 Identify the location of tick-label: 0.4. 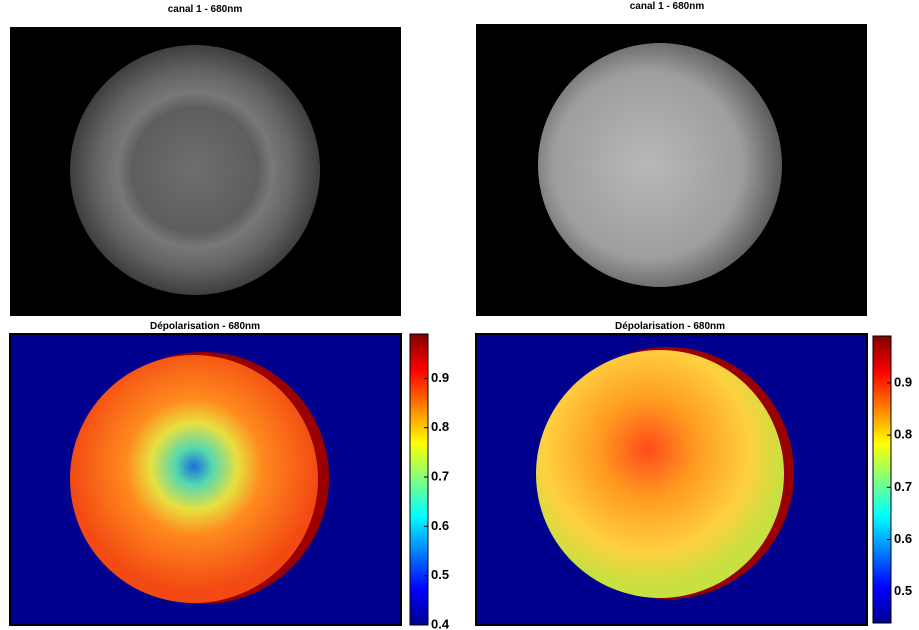
(440, 623).